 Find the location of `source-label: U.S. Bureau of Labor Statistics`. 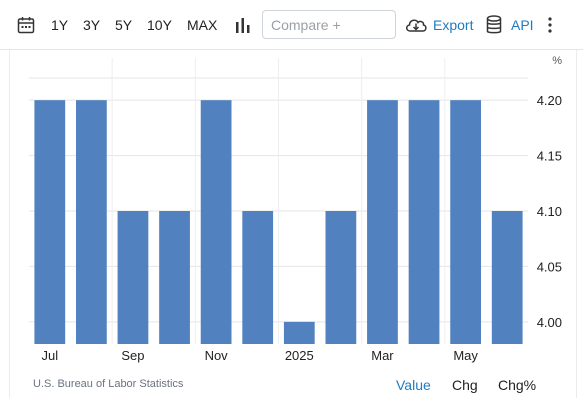

source-label: U.S. Bureau of Labor Statistics is located at coordinates (108, 384).